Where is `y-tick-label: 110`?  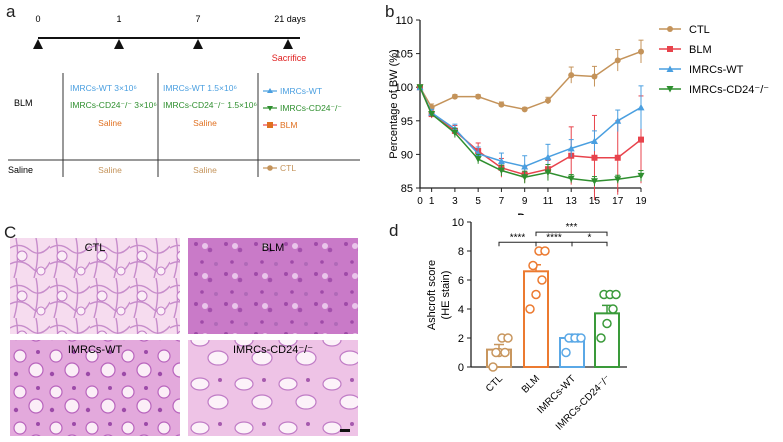 y-tick-label: 110 is located at coordinates (404, 21).